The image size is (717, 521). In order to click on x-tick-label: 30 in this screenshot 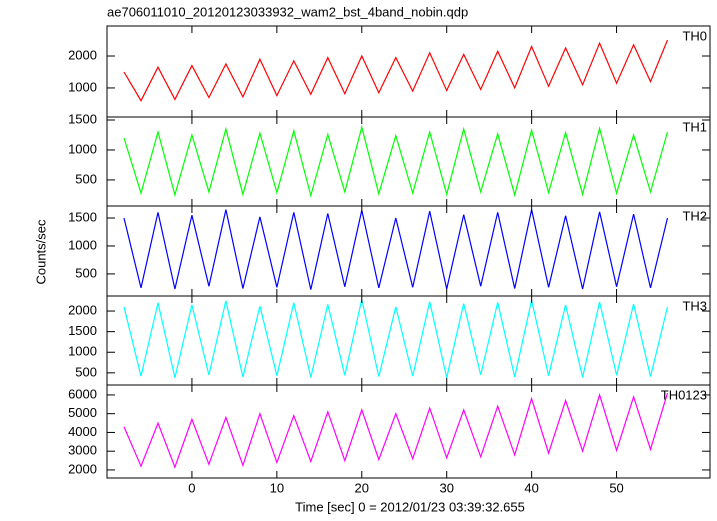, I will do `click(446, 487)`.